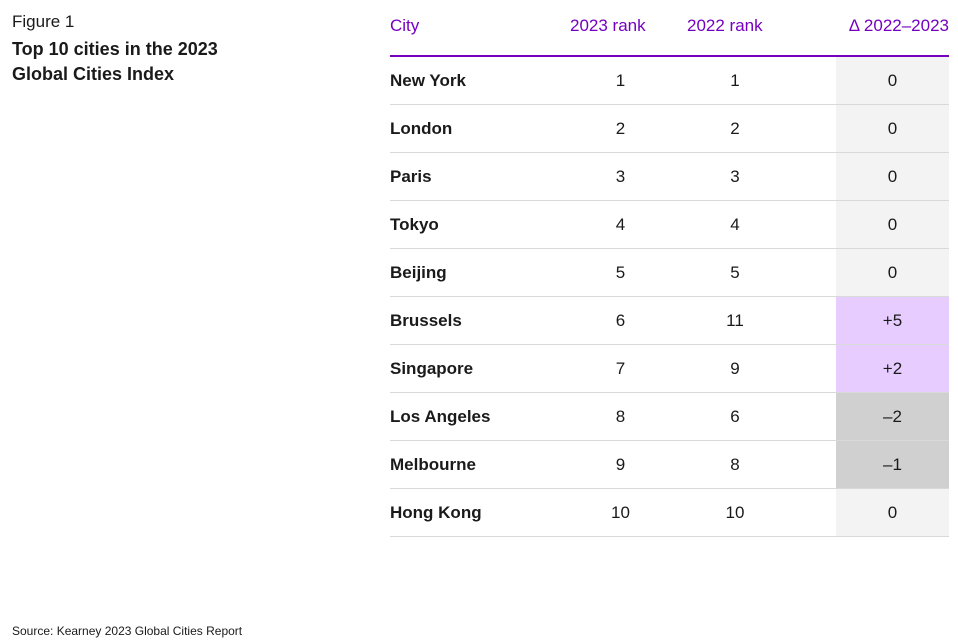  Describe the element at coordinates (620, 128) in the screenshot. I see `rank-2023-cell: 2` at that location.